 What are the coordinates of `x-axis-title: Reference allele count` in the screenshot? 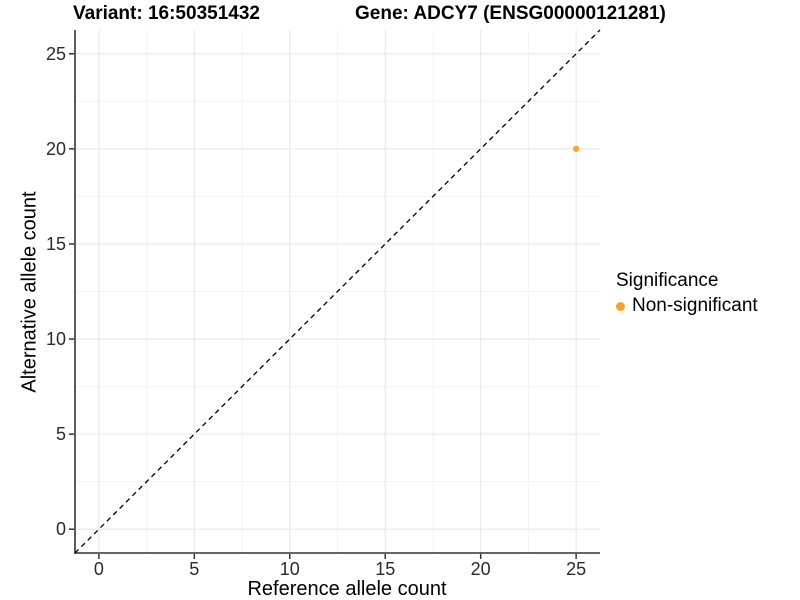 It's located at (347, 589).